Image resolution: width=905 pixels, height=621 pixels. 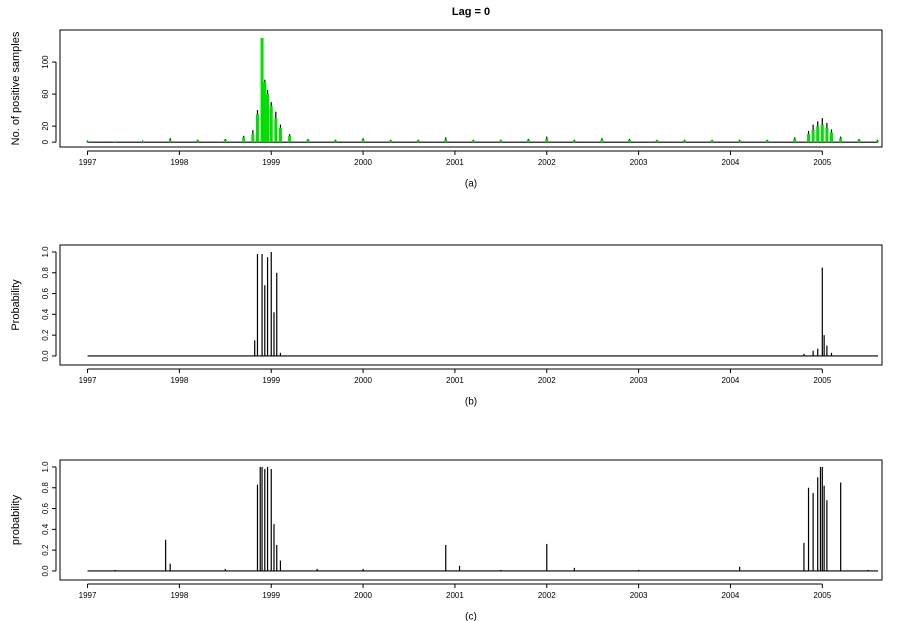 What do you see at coordinates (45, 335) in the screenshot?
I see `y-tick-label: 0.2` at bounding box center [45, 335].